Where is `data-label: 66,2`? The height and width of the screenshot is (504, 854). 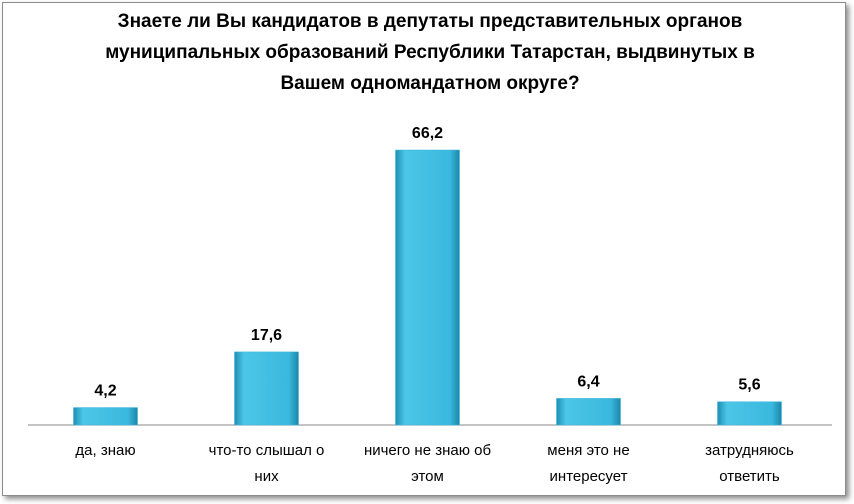 data-label: 66,2 is located at coordinates (427, 133).